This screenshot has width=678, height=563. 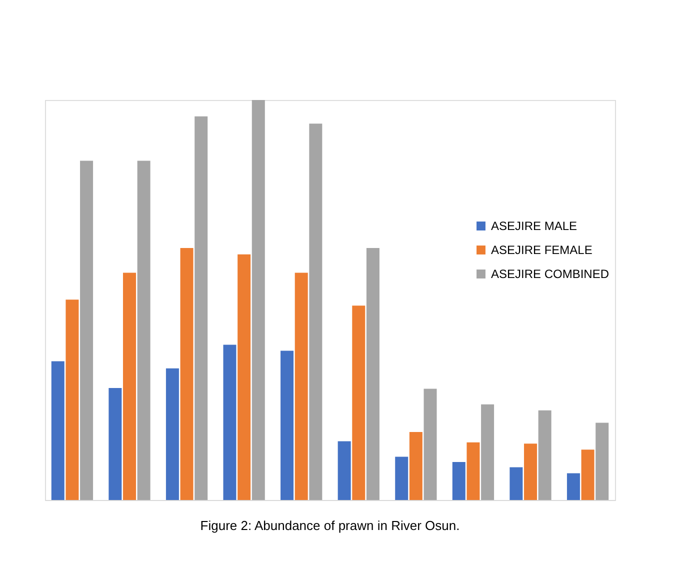 I want to click on legend-label: ASEJIRE MALE, so click(x=534, y=226).